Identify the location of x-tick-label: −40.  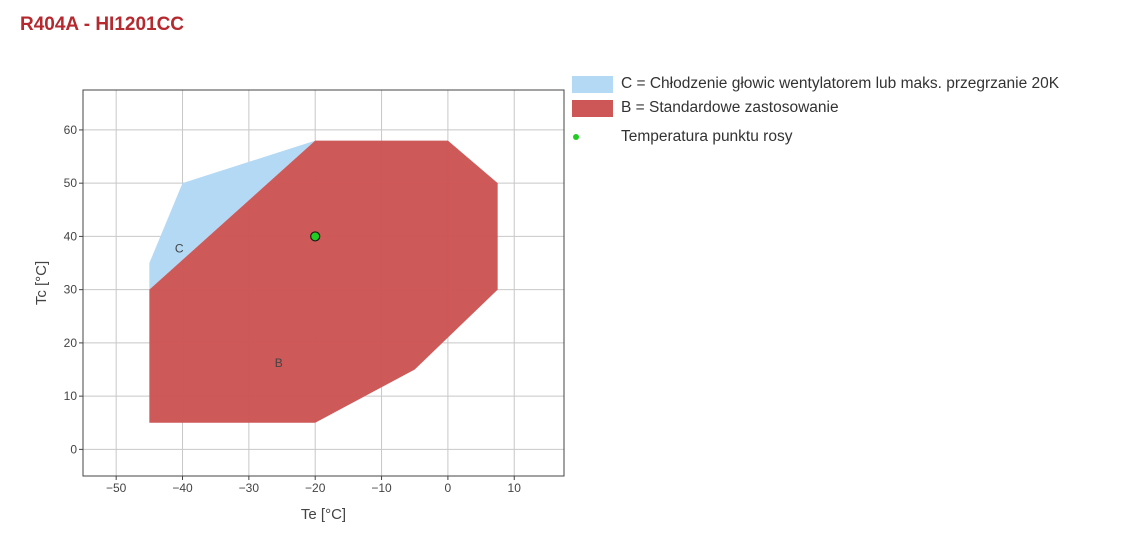
(182, 488).